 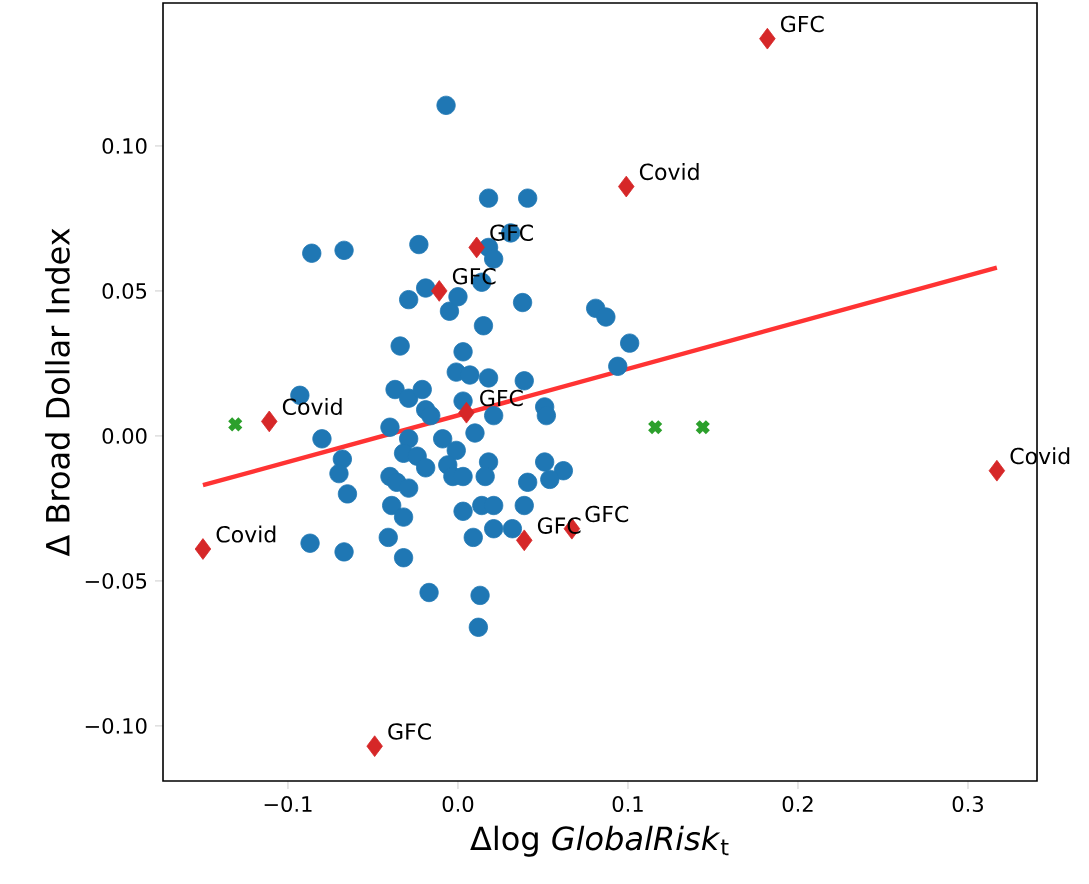 I want to click on x-tick-label: 0.0, so click(x=458, y=804).